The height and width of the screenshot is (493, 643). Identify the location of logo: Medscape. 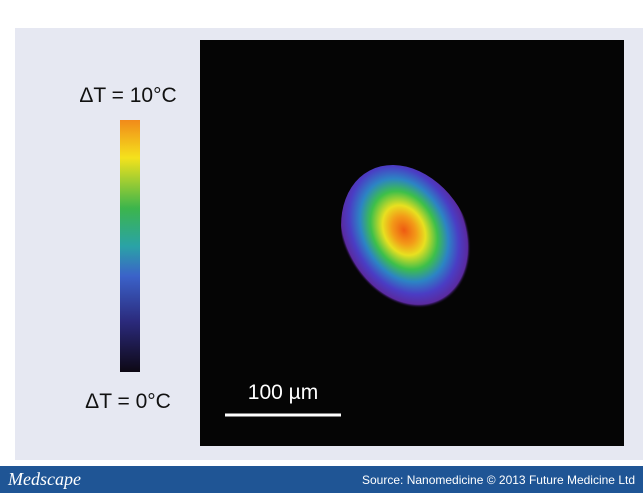
(44, 479).